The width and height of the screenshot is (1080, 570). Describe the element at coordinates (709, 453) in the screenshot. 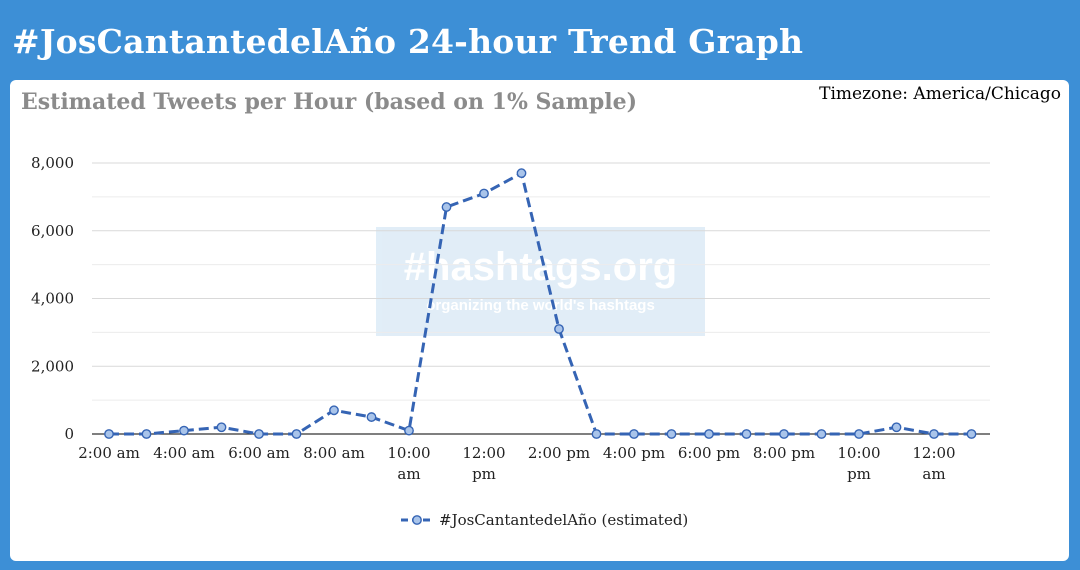

I see `x-tick-label: 6:00 pm` at that location.